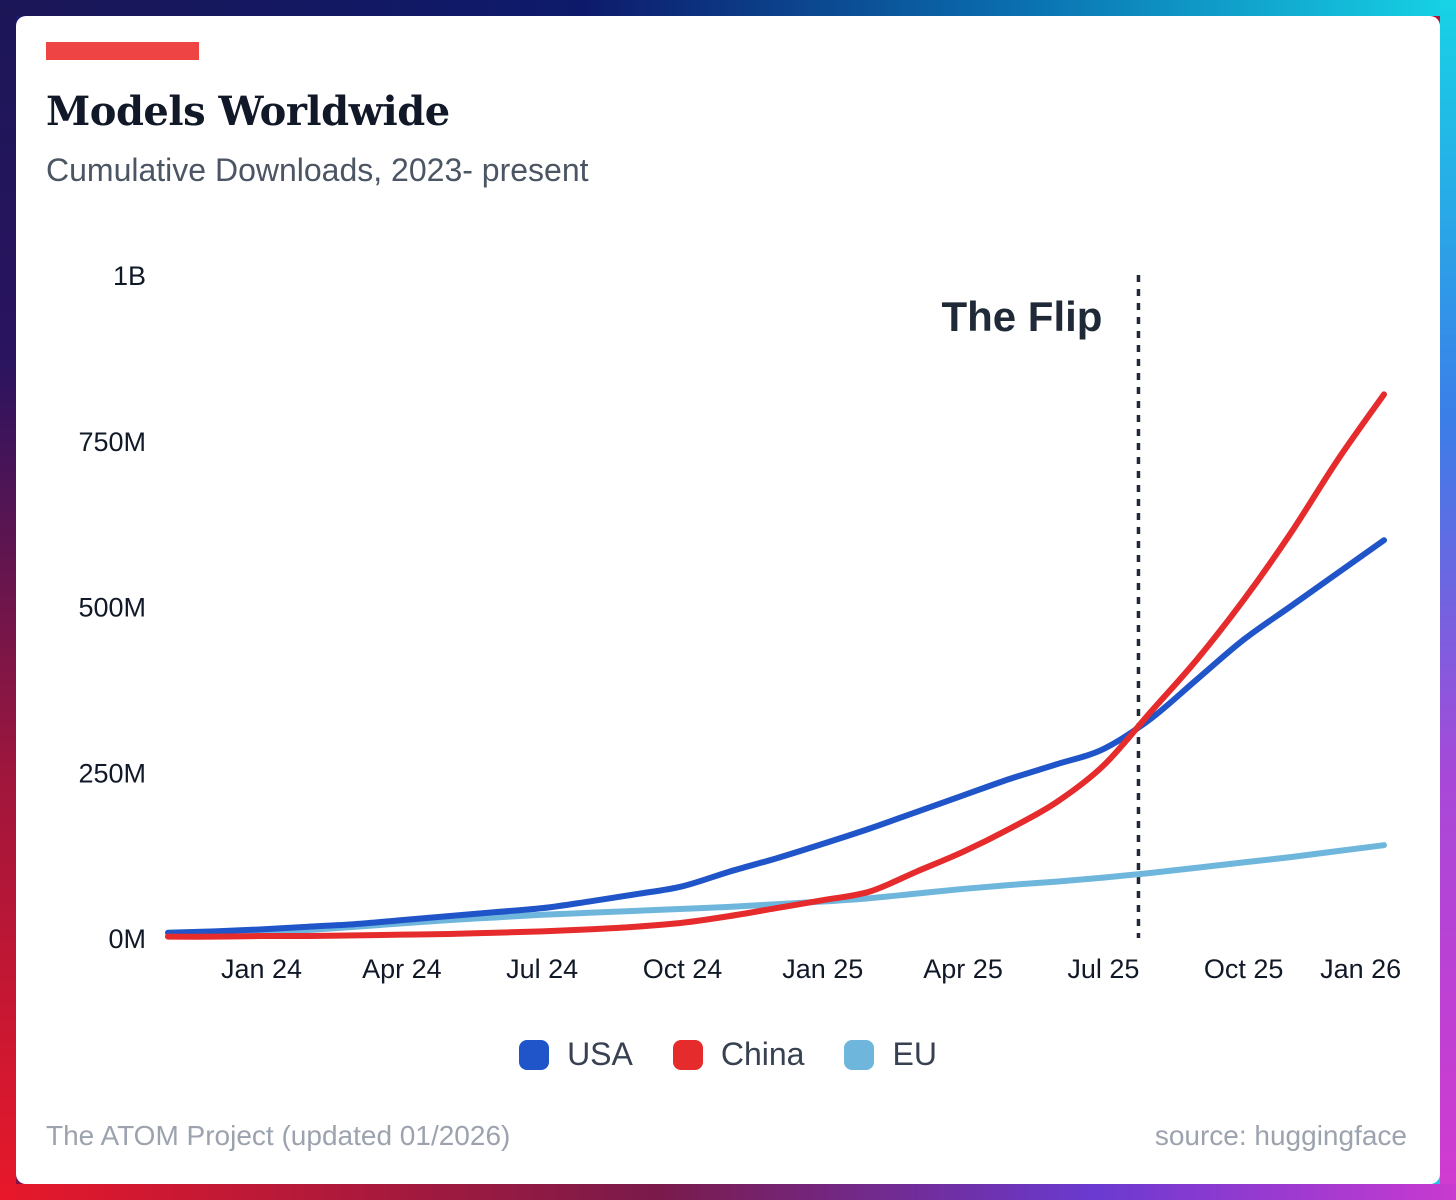 The height and width of the screenshot is (1200, 1456). I want to click on legend-item-china: China, so click(738, 1054).